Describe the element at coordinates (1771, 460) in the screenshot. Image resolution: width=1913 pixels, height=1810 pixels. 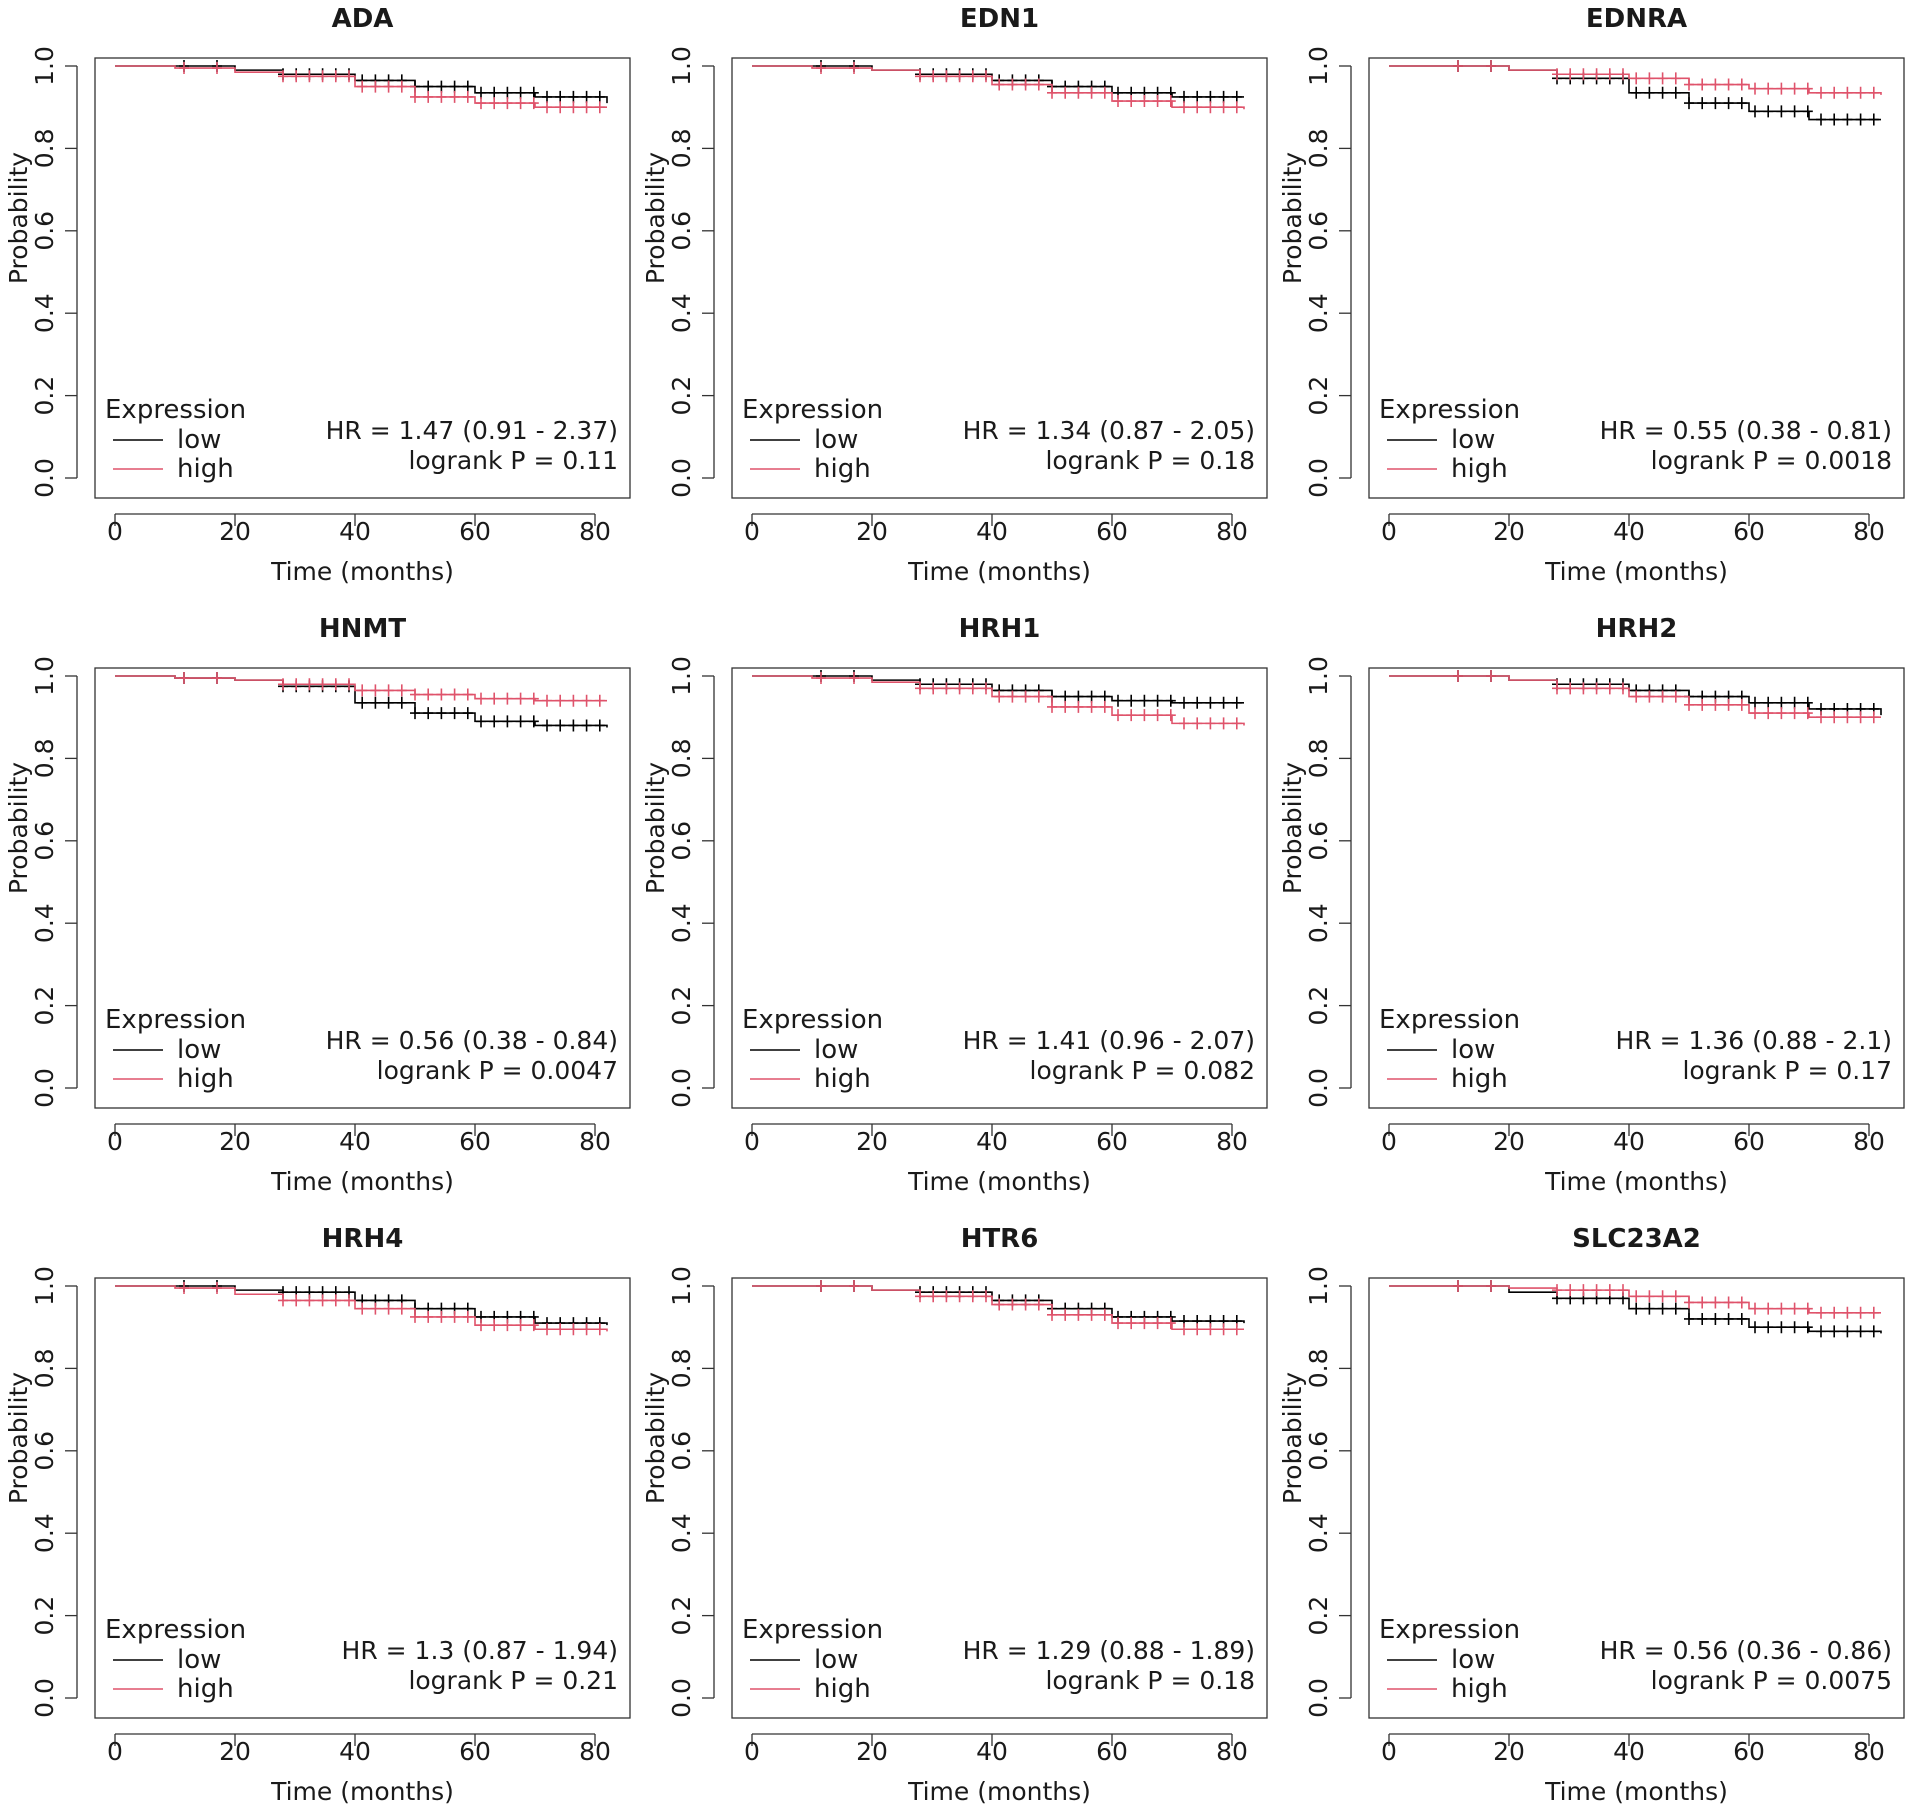
I see `logrank-pvalue: logrank P = 0.0018` at that location.